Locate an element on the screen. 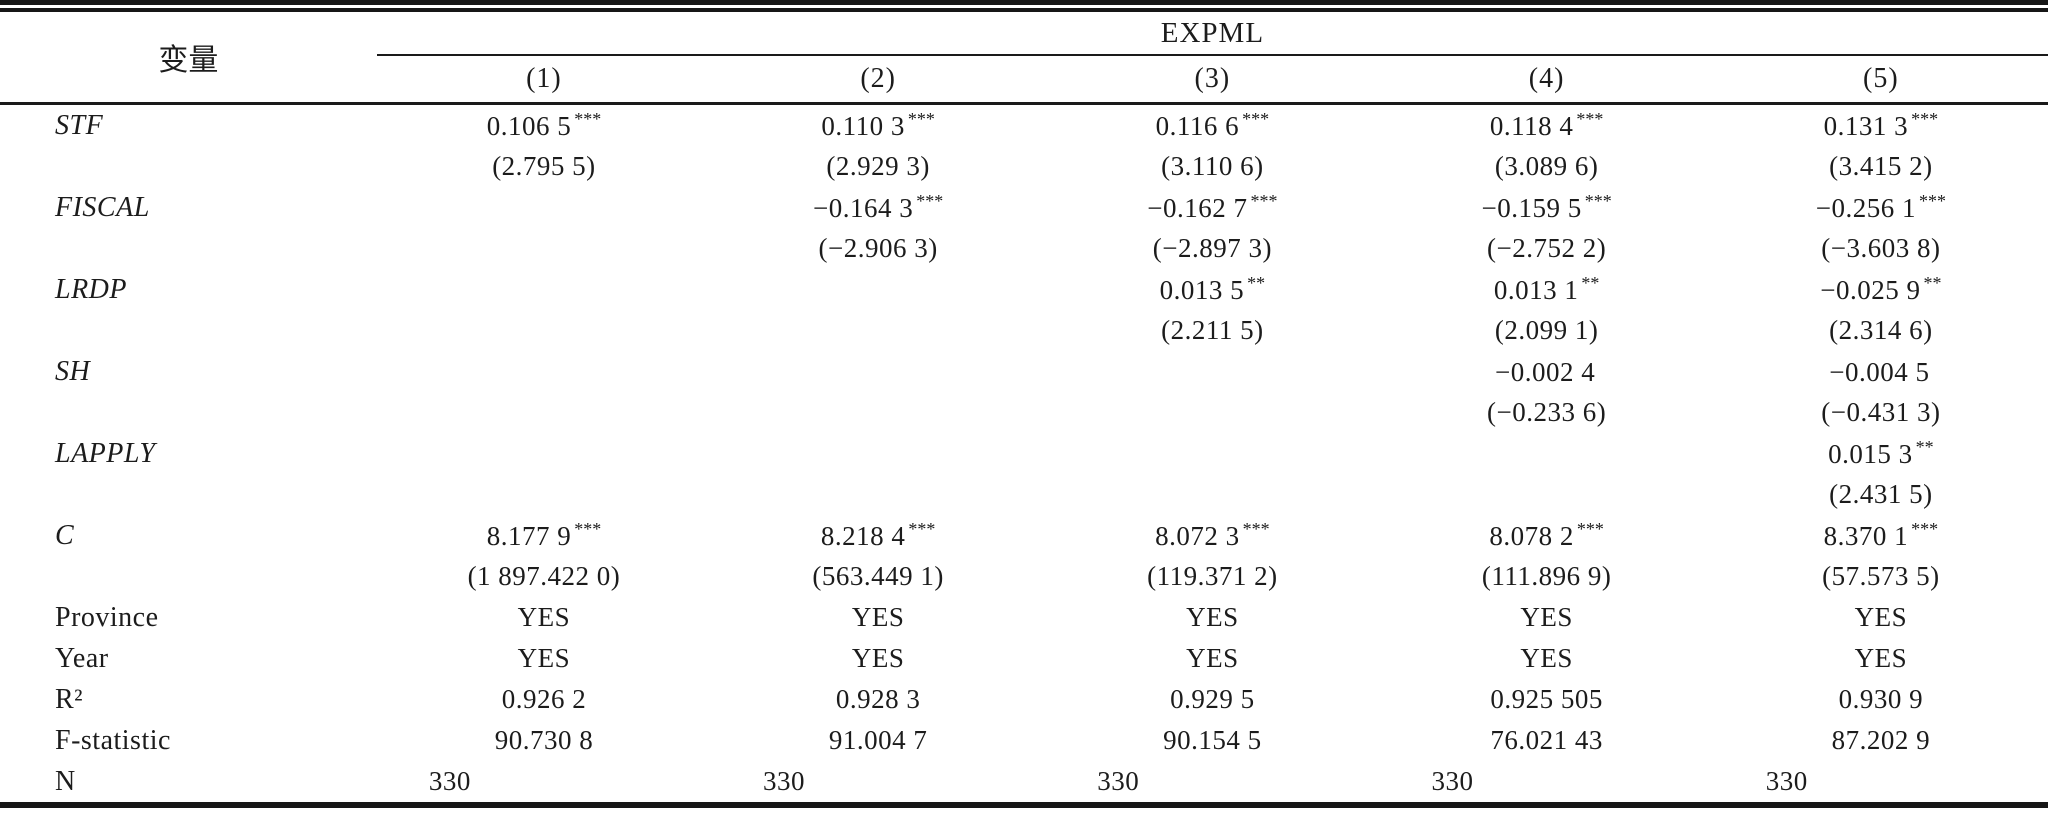  coef-cell: −0.256 1 *** is located at coordinates (1881, 207).